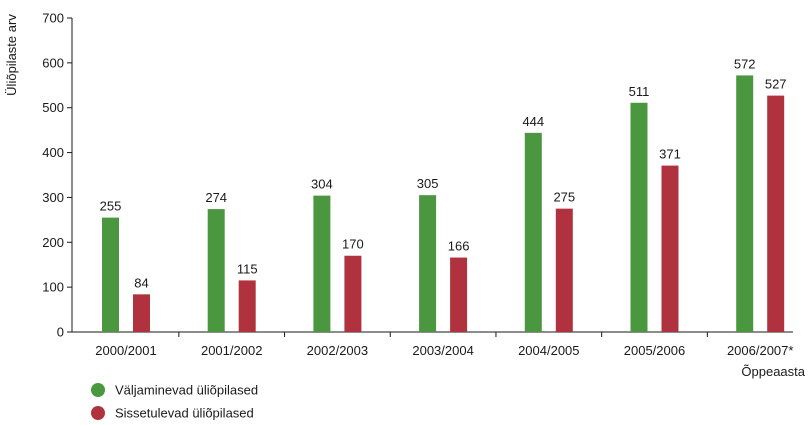 The image size is (811, 425). What do you see at coordinates (353, 244) in the screenshot?
I see `bar-value-label: 170` at bounding box center [353, 244].